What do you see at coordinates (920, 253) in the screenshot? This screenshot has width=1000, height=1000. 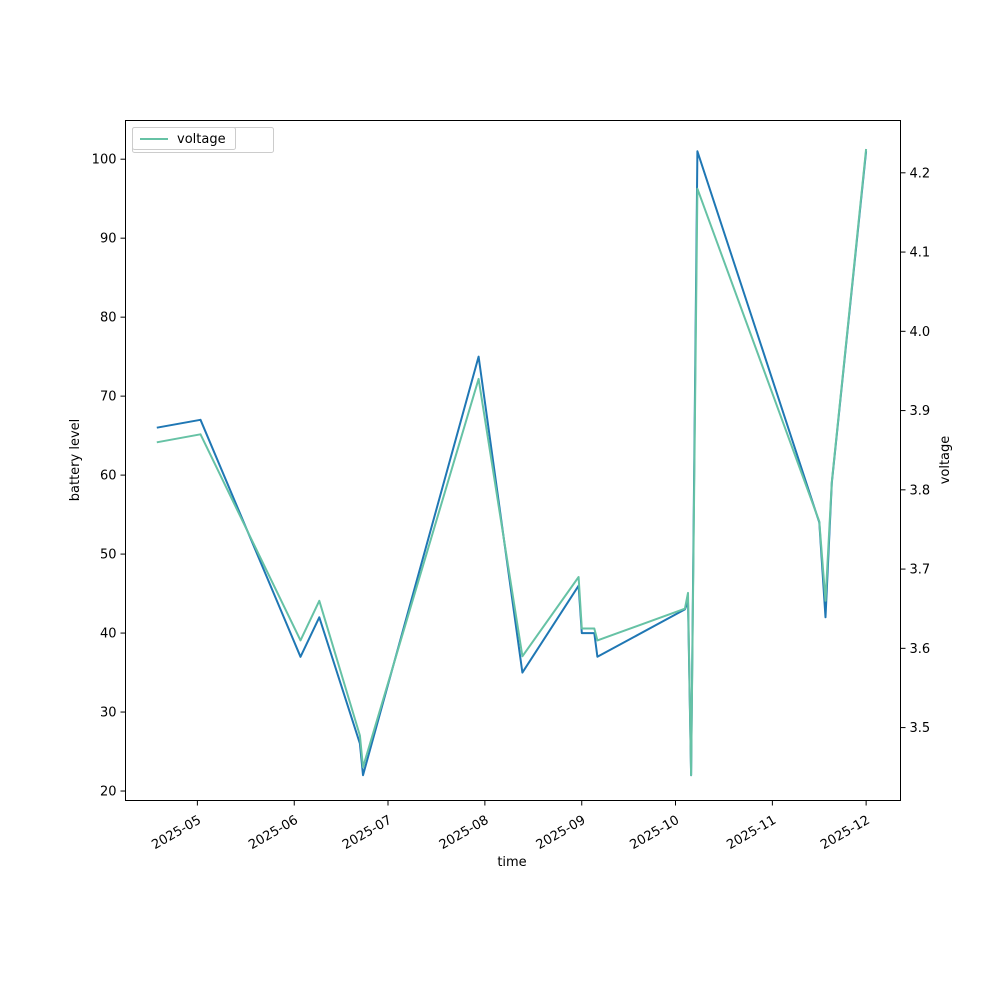 I see `right-y-tick-label: 4.1` at bounding box center [920, 253].